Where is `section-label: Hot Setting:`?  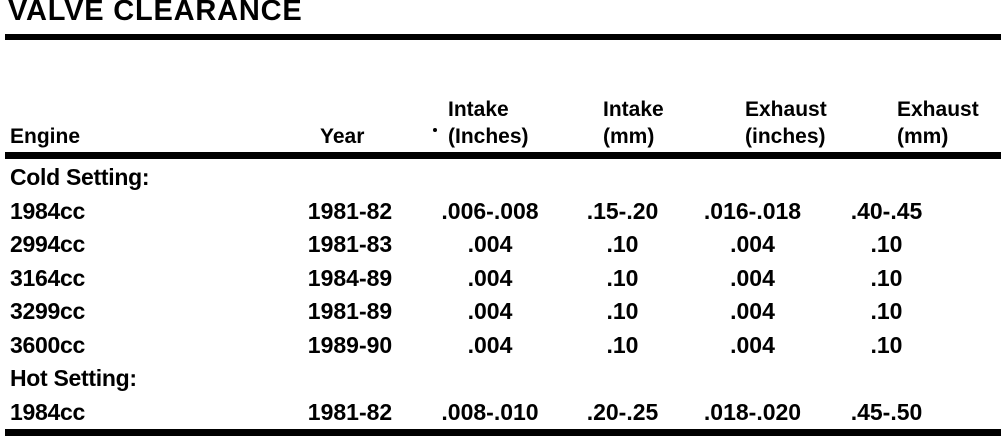
section-label: Hot Setting: is located at coordinates (73, 378).